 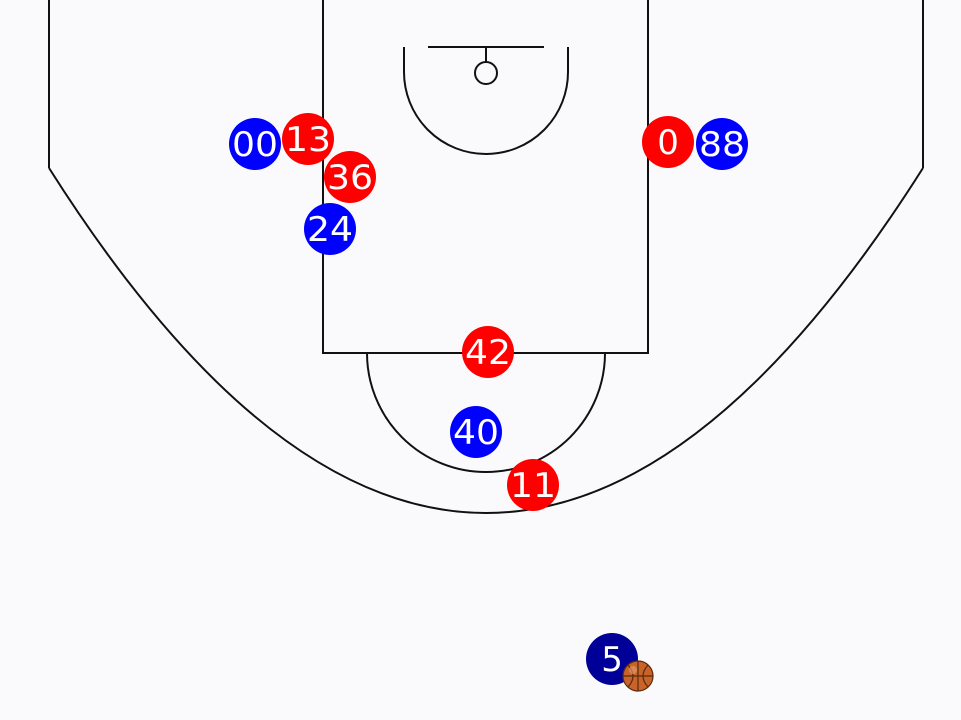 I want to click on player-blue-24: 24, so click(x=330, y=229).